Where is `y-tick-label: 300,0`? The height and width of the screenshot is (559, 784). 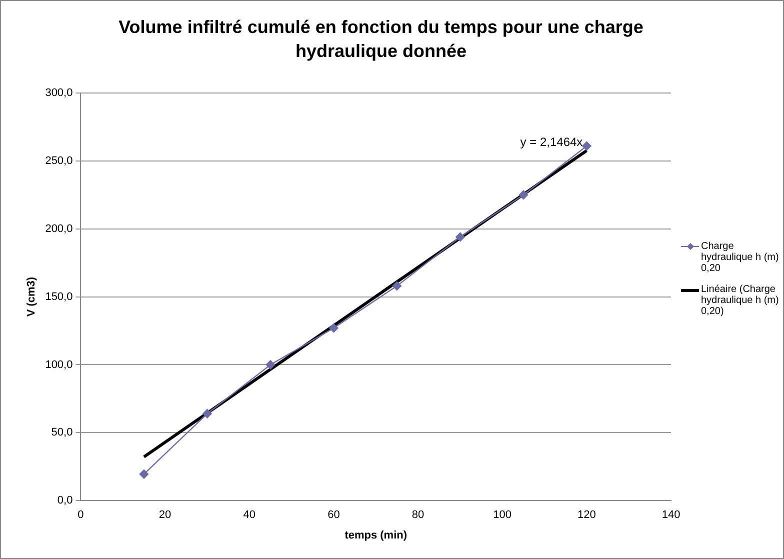 y-tick-label: 300,0 is located at coordinates (59, 93).